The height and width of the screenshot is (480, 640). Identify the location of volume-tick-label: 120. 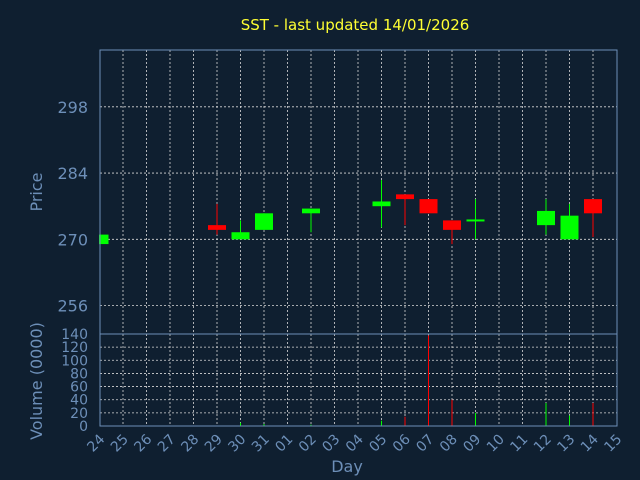
(74, 348).